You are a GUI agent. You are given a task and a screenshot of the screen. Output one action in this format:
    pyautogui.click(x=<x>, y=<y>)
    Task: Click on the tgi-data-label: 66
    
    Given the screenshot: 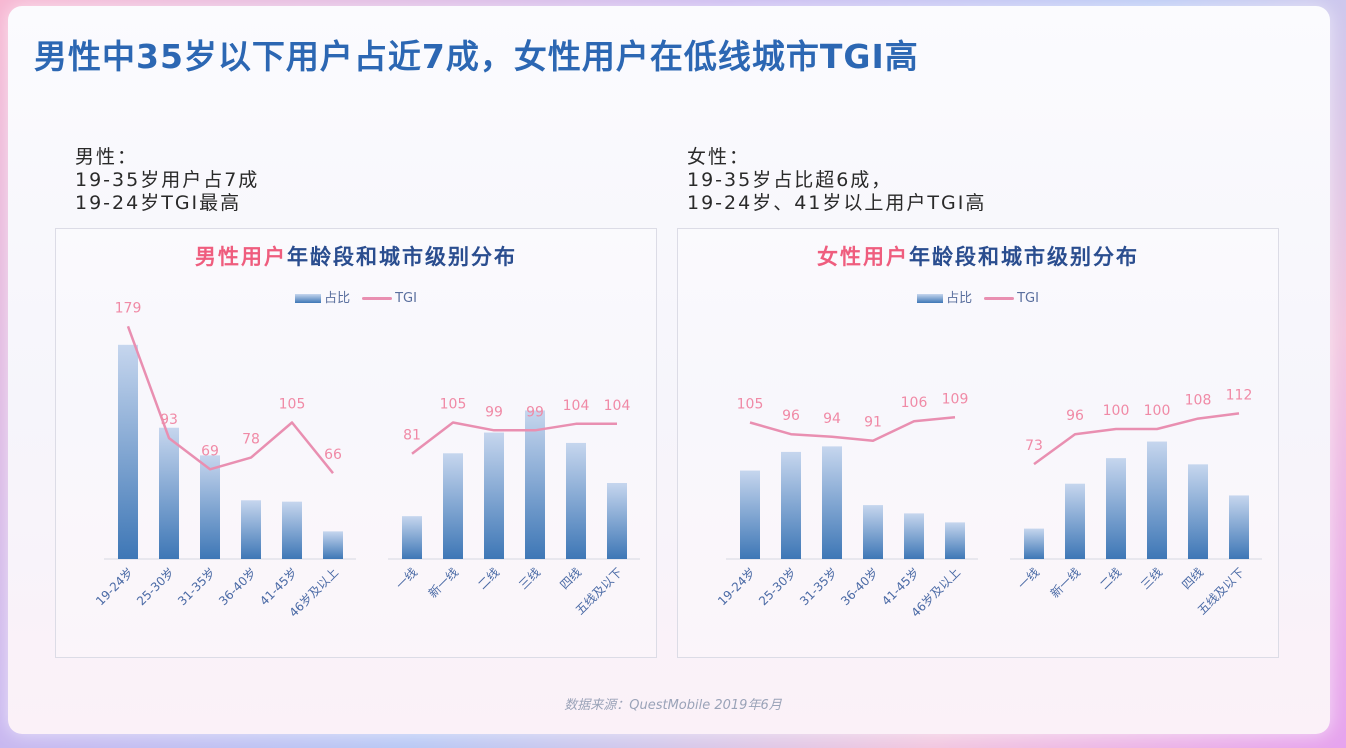 What is the action you would take?
    pyautogui.click(x=333, y=455)
    